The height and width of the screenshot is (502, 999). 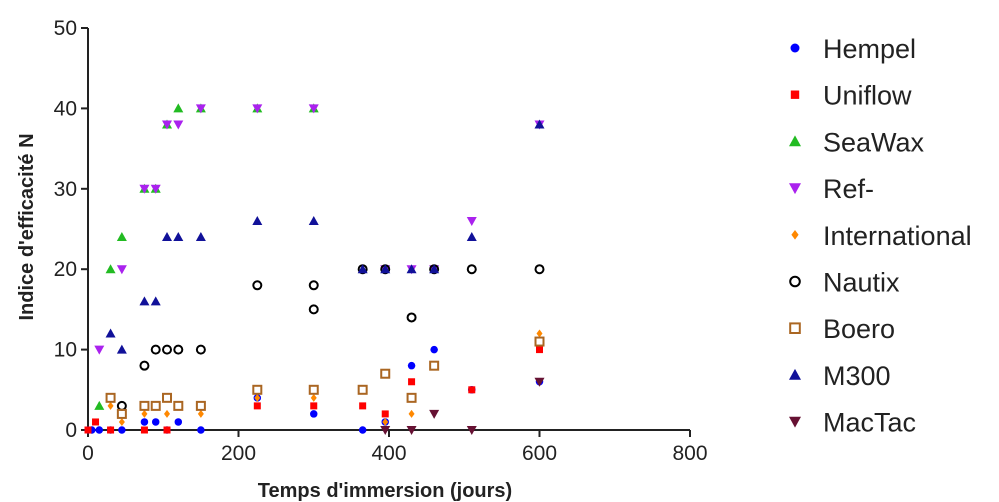 I want to click on legend-item: M300, so click(x=840, y=376).